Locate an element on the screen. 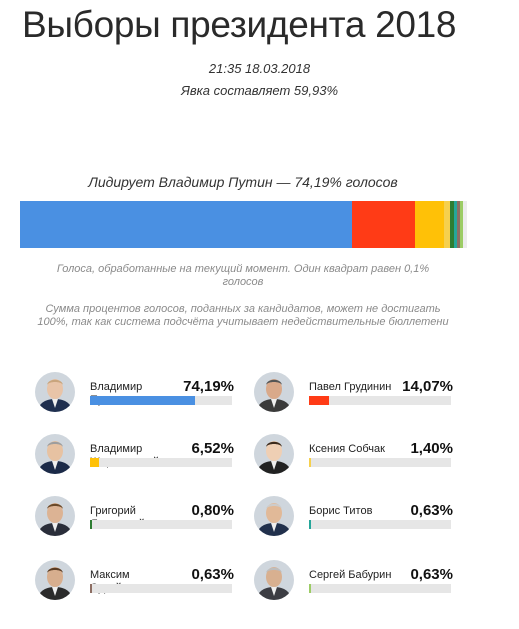 The height and width of the screenshot is (629, 519). candidate-card: ВладимирЖириновский6,52% is located at coordinates (137, 462).